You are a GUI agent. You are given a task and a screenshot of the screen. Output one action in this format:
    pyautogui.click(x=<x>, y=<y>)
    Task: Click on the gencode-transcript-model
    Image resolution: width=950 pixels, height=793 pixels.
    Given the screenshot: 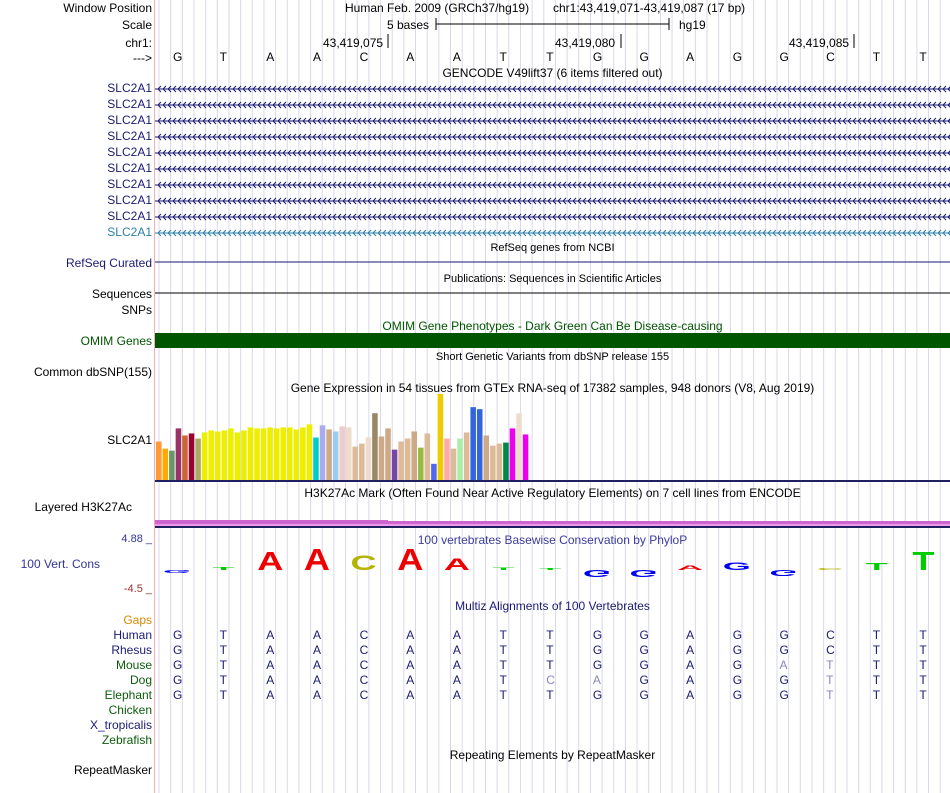 What is the action you would take?
    pyautogui.click(x=552, y=169)
    